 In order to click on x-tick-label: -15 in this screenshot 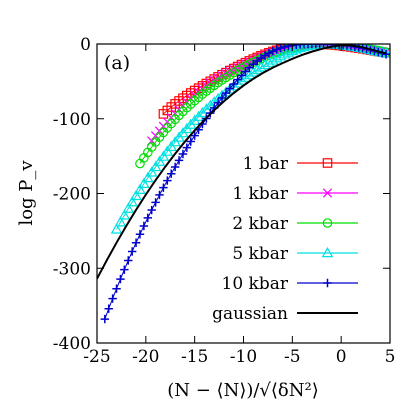, I will do `click(194, 357)`.